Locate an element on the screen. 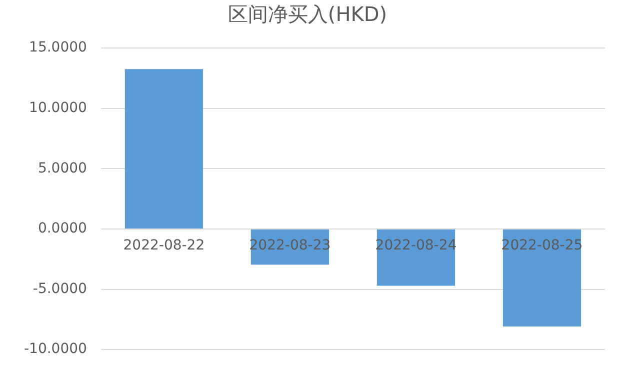 The image size is (625, 372). y-tick-label: 0.0000 is located at coordinates (62, 228).